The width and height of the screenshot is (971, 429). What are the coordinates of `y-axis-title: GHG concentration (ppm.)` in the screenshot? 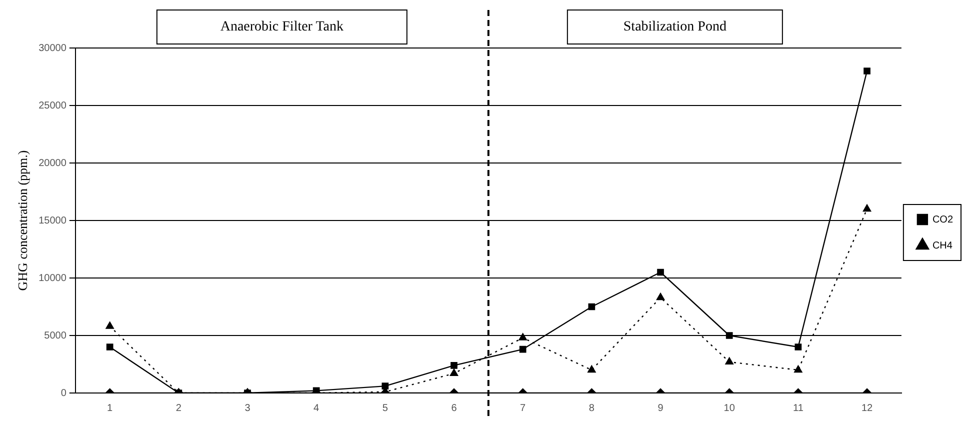 It's located at (22, 220).